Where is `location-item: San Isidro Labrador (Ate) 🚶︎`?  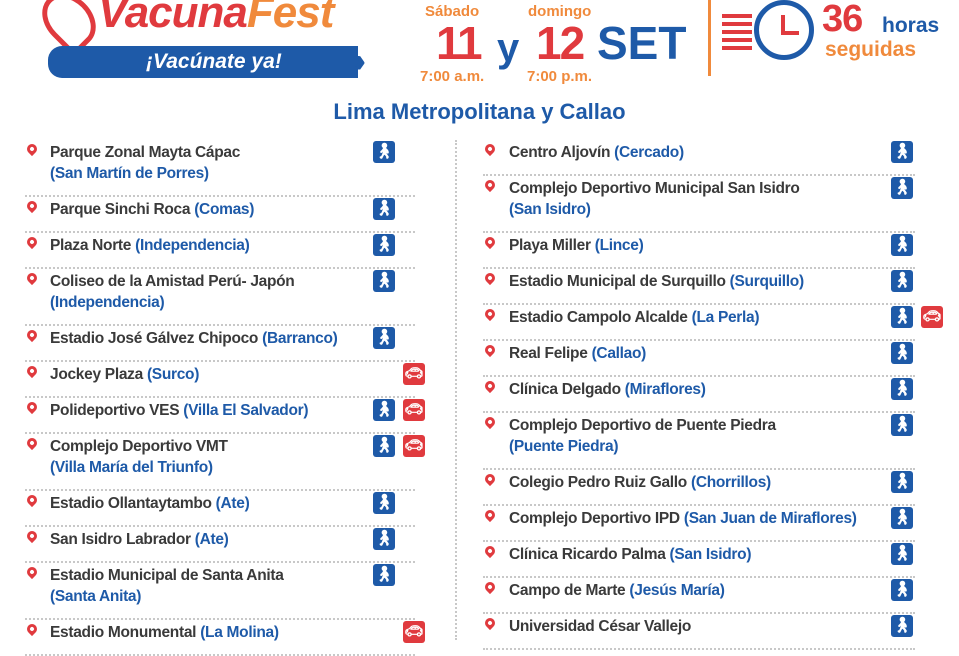 location-item: San Isidro Labrador (Ate) 🚶︎ is located at coordinates (219, 545).